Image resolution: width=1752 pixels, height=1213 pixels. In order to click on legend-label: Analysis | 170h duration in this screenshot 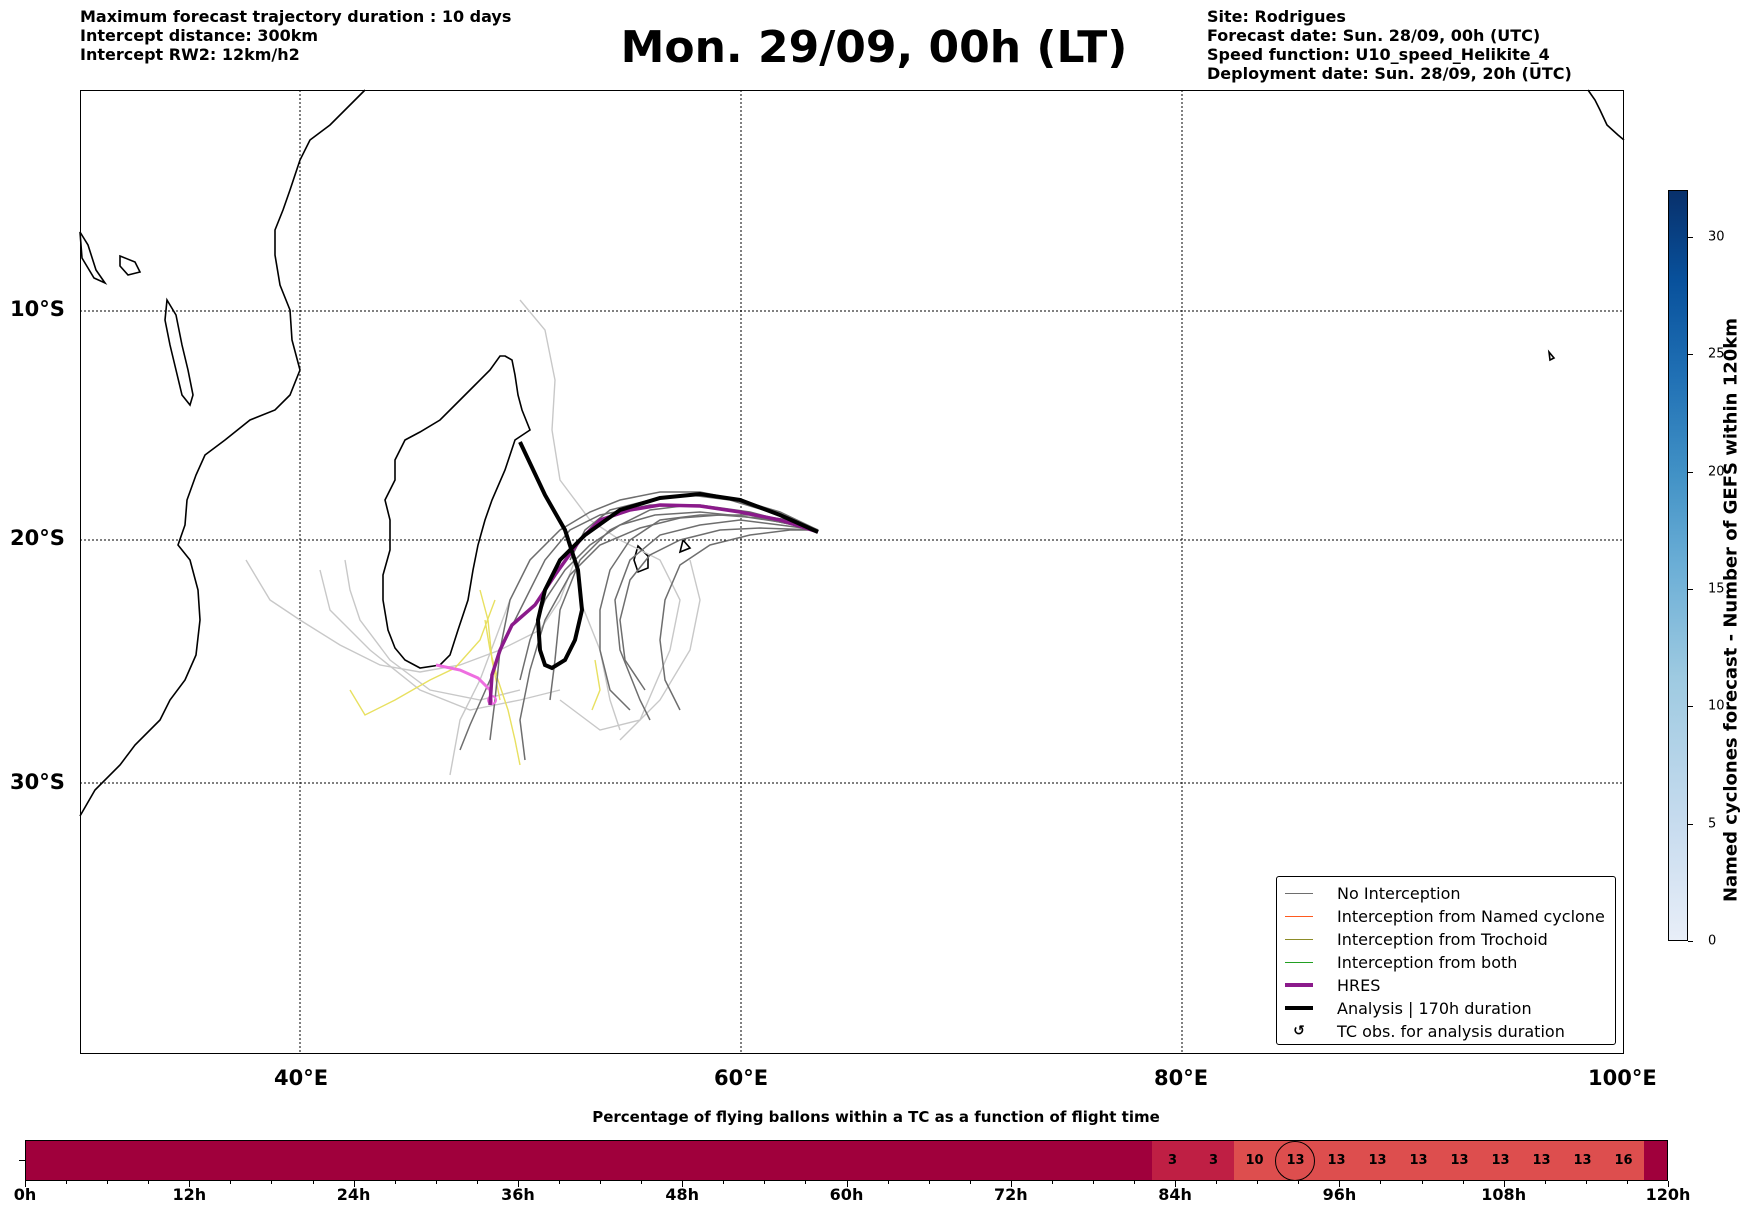, I will do `click(1434, 1008)`.